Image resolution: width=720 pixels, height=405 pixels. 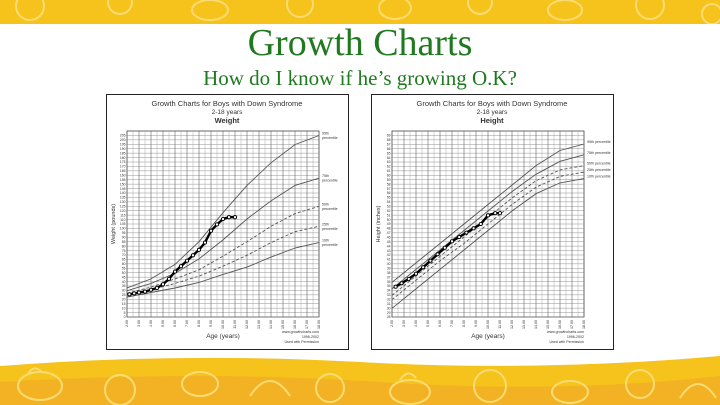 What do you see at coordinates (123, 224) in the screenshot?
I see `y-tick-label: 105` at bounding box center [123, 224].